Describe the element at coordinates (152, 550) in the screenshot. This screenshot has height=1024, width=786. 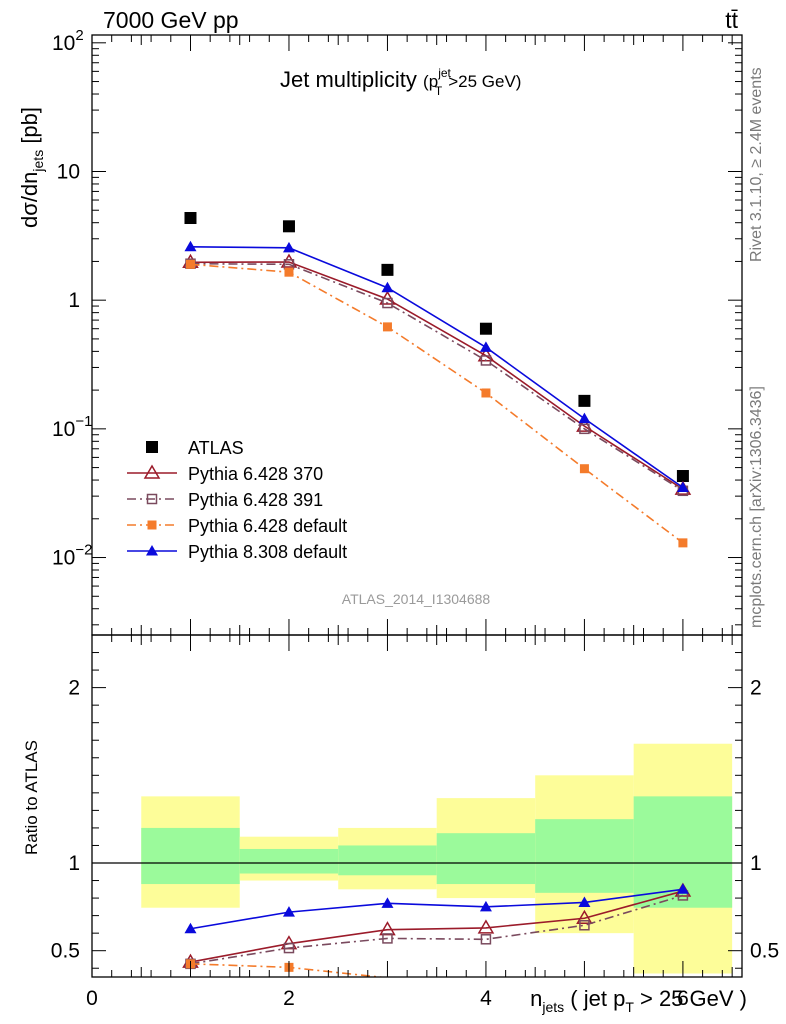
I see `legend-marker-pythia-8-308-default` at that location.